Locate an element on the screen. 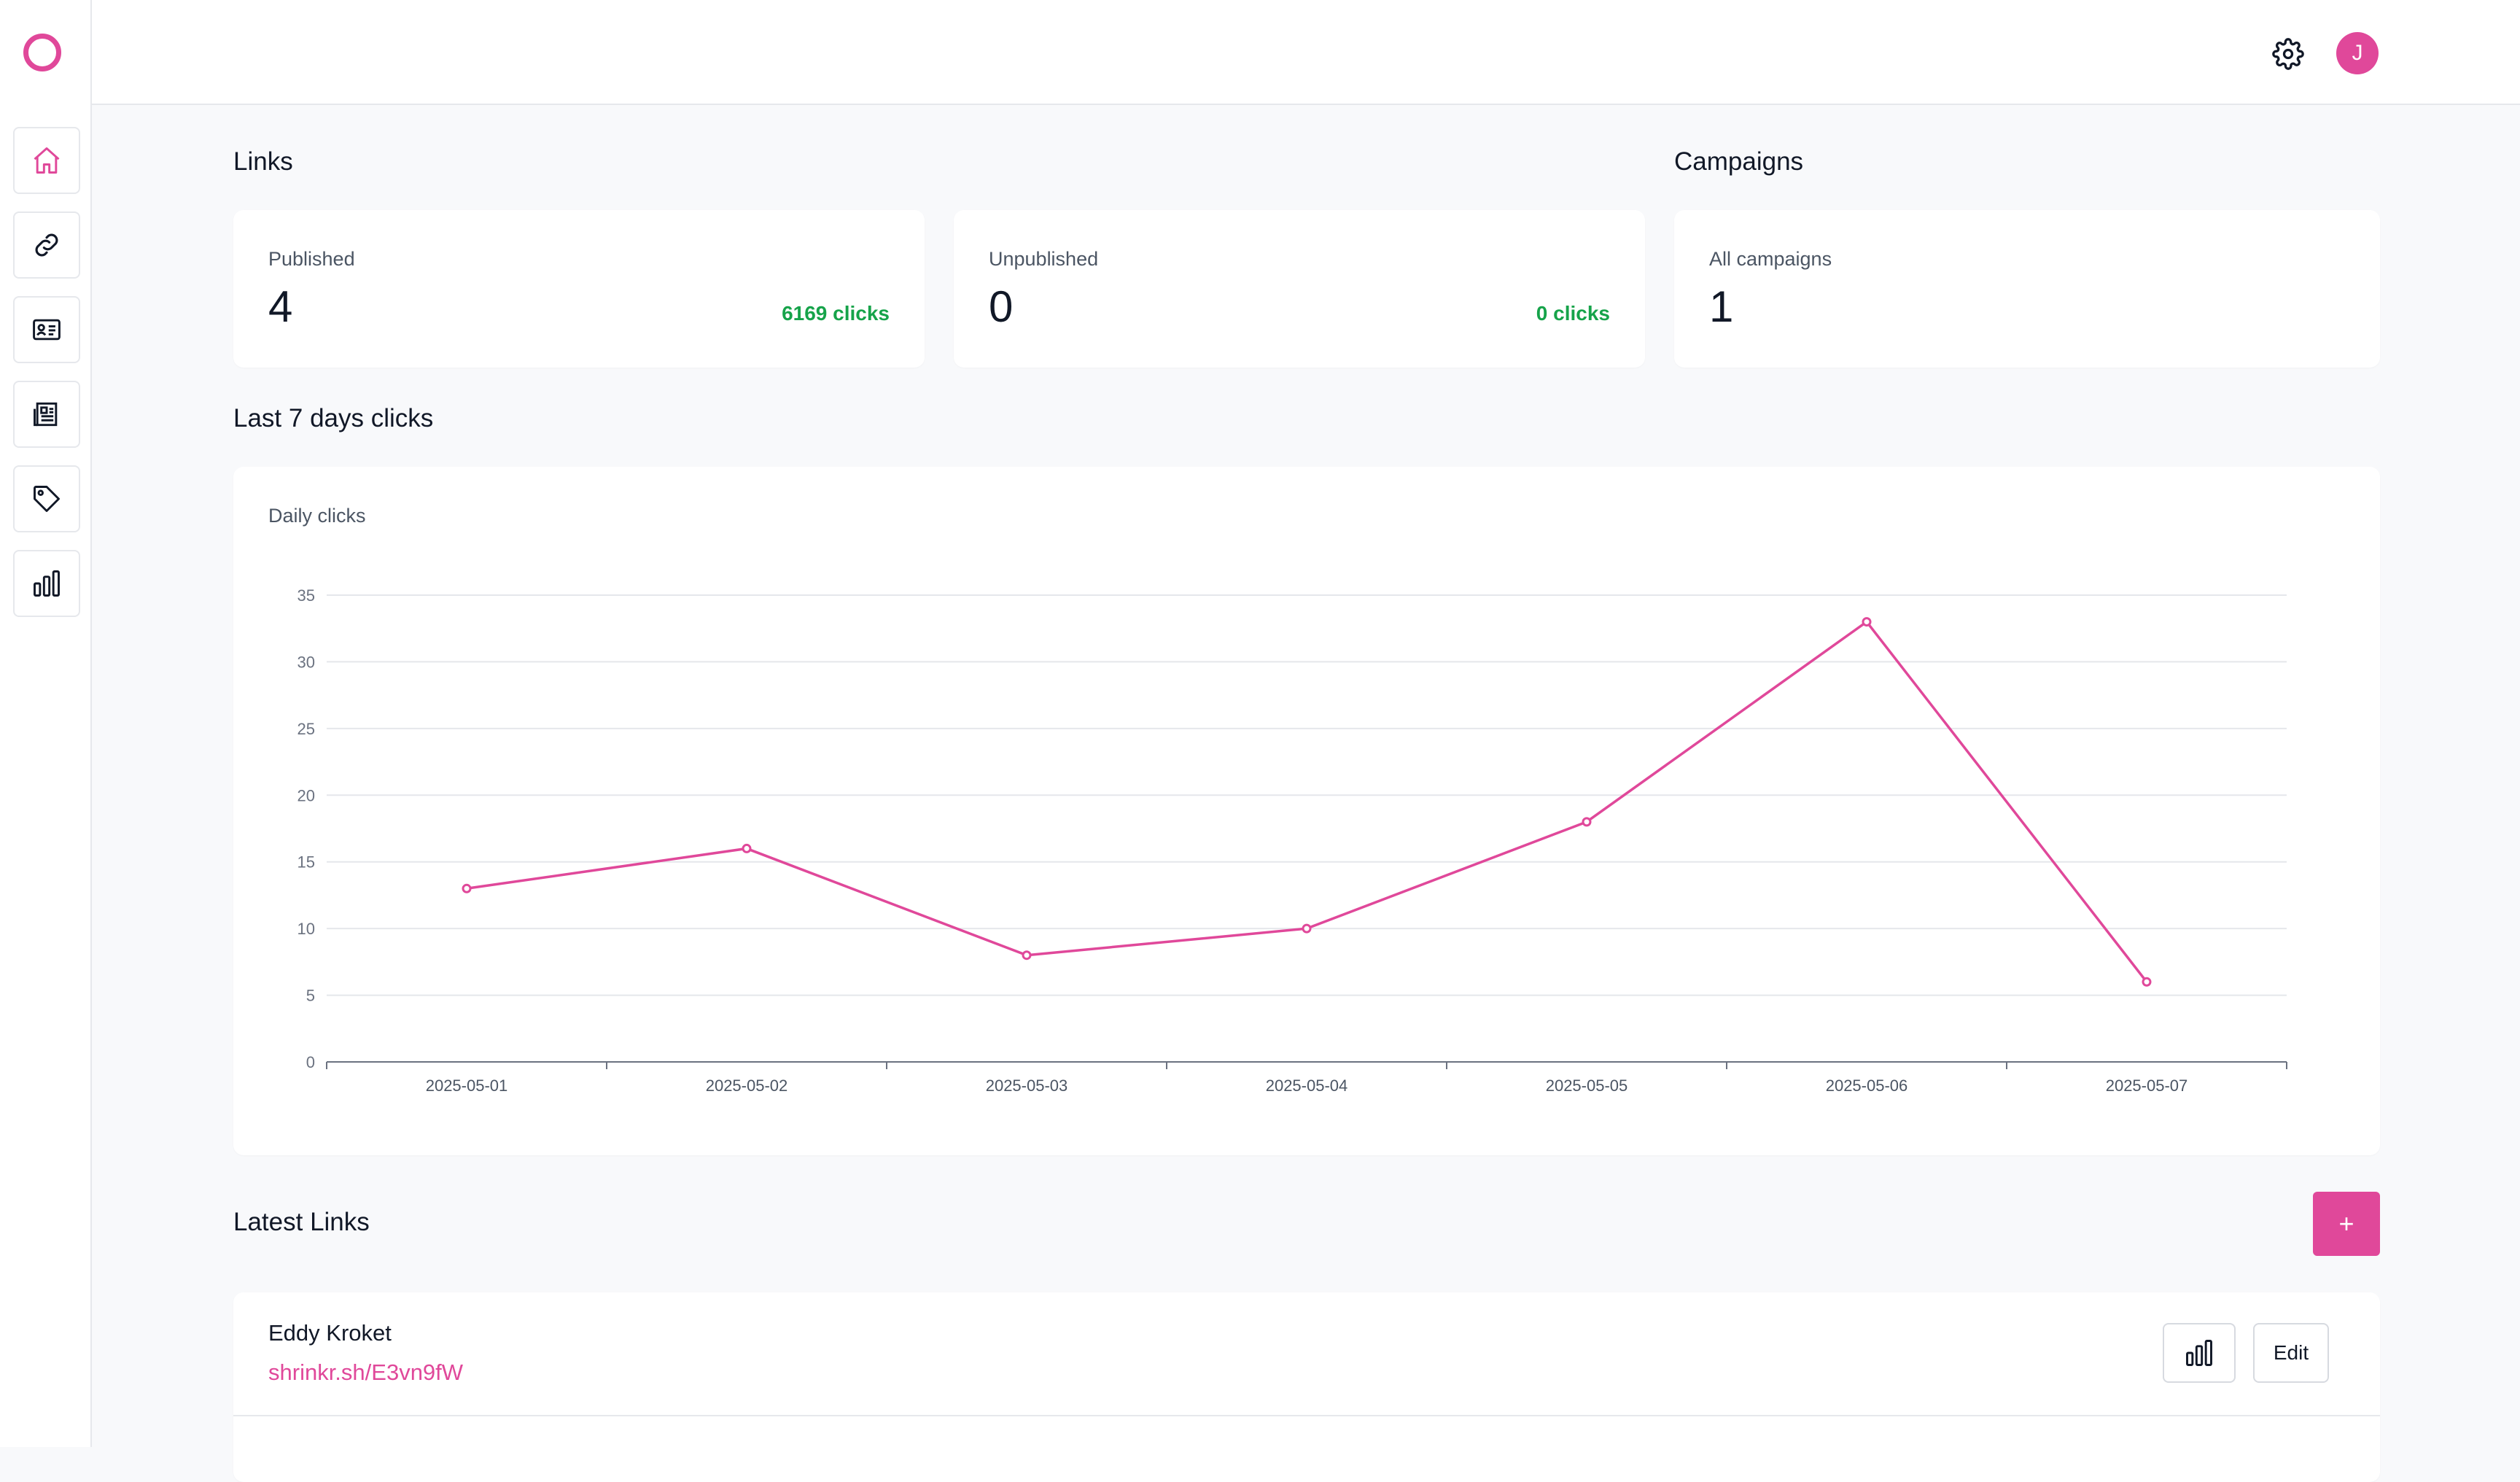 This screenshot has width=2520, height=1482. published-card: Published 4 6169 clicks is located at coordinates (579, 289).